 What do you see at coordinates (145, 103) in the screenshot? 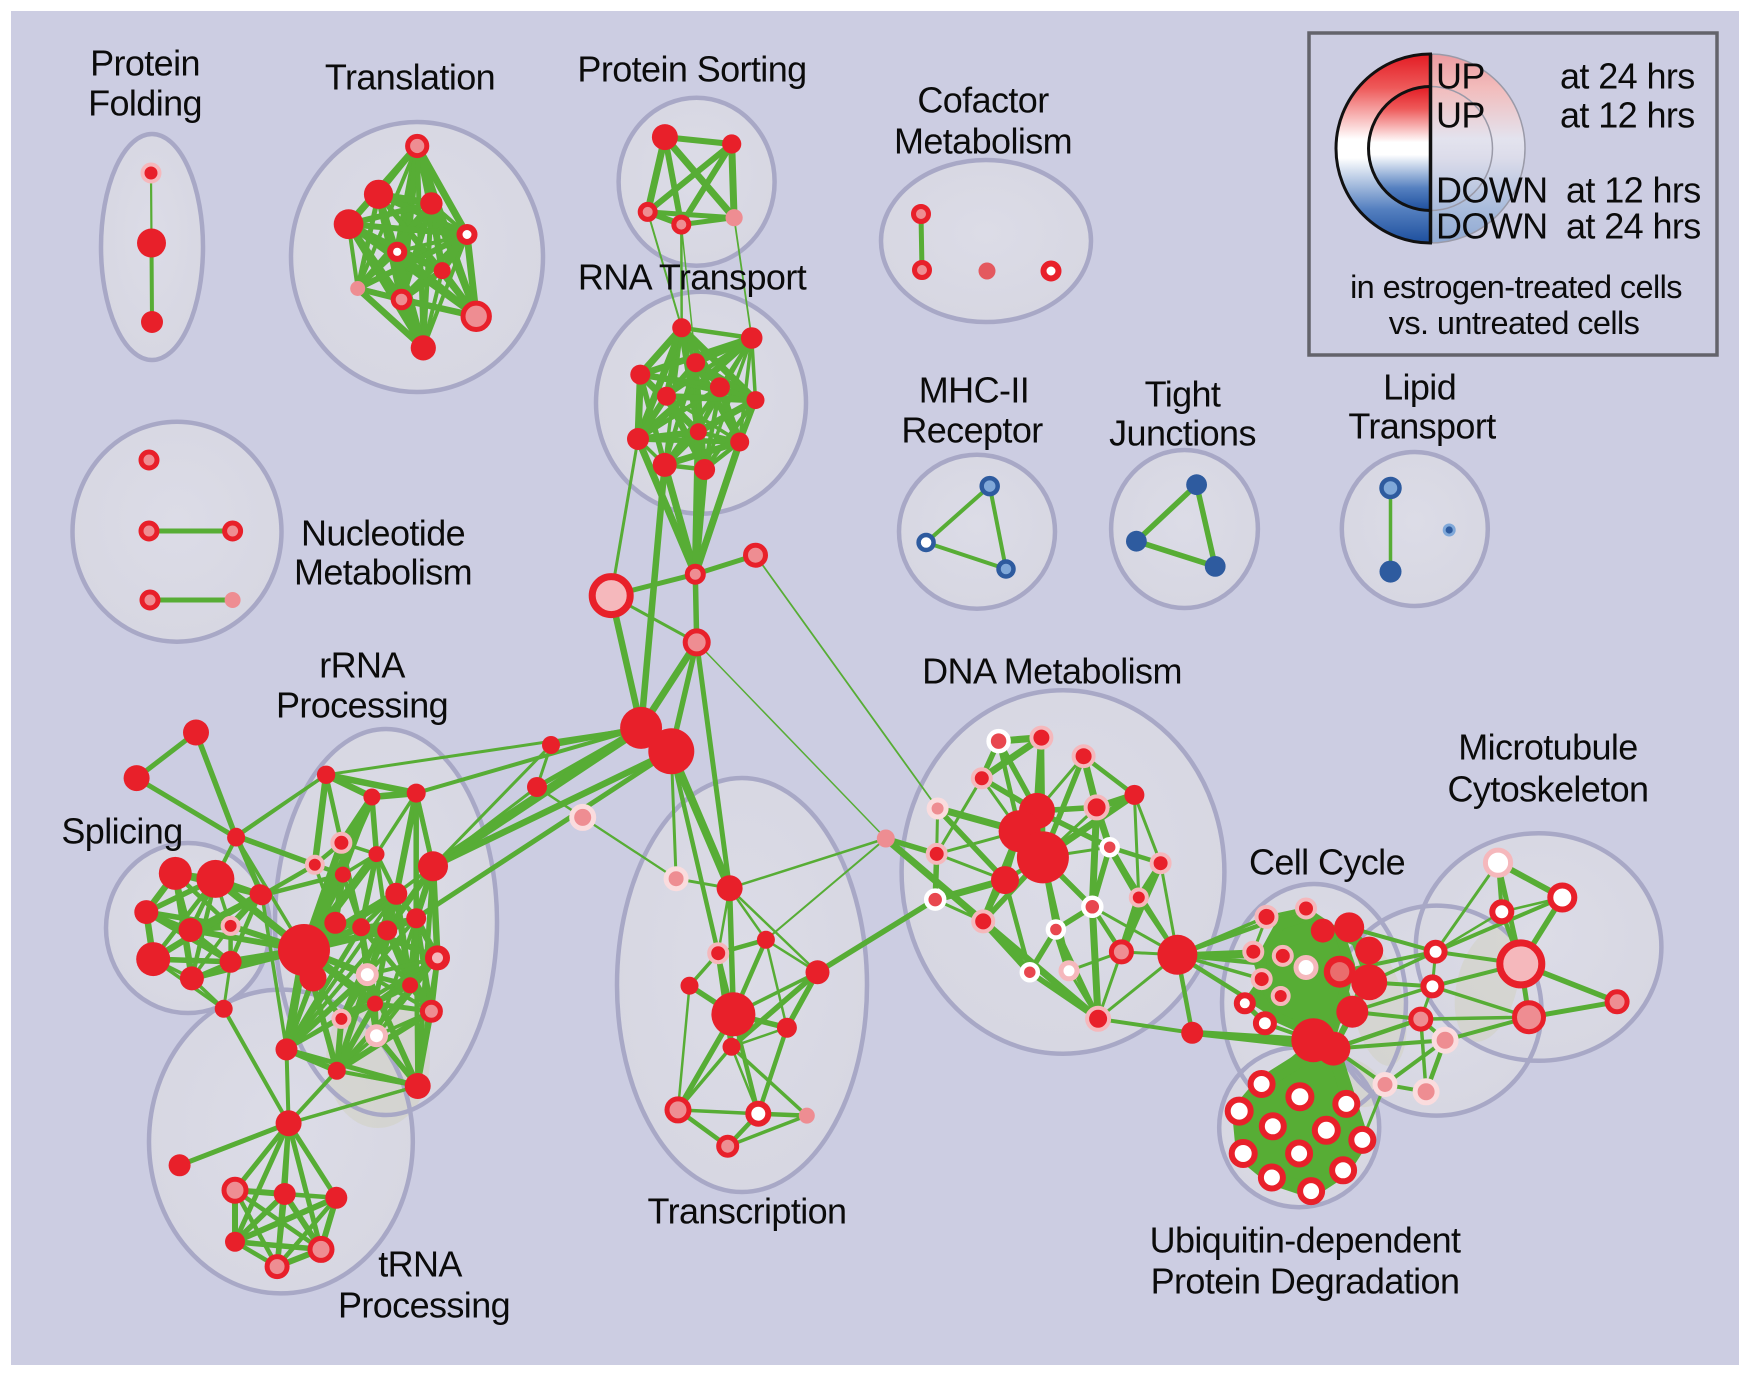
I see `svg-text: Folding` at bounding box center [145, 103].